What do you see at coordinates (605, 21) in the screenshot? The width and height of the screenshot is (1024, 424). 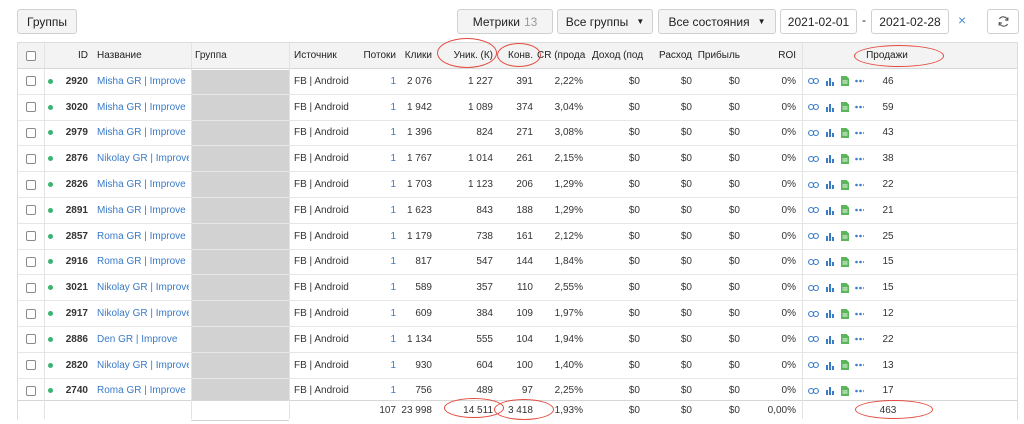 I see `all-groups-select: Все группы ▼` at bounding box center [605, 21].